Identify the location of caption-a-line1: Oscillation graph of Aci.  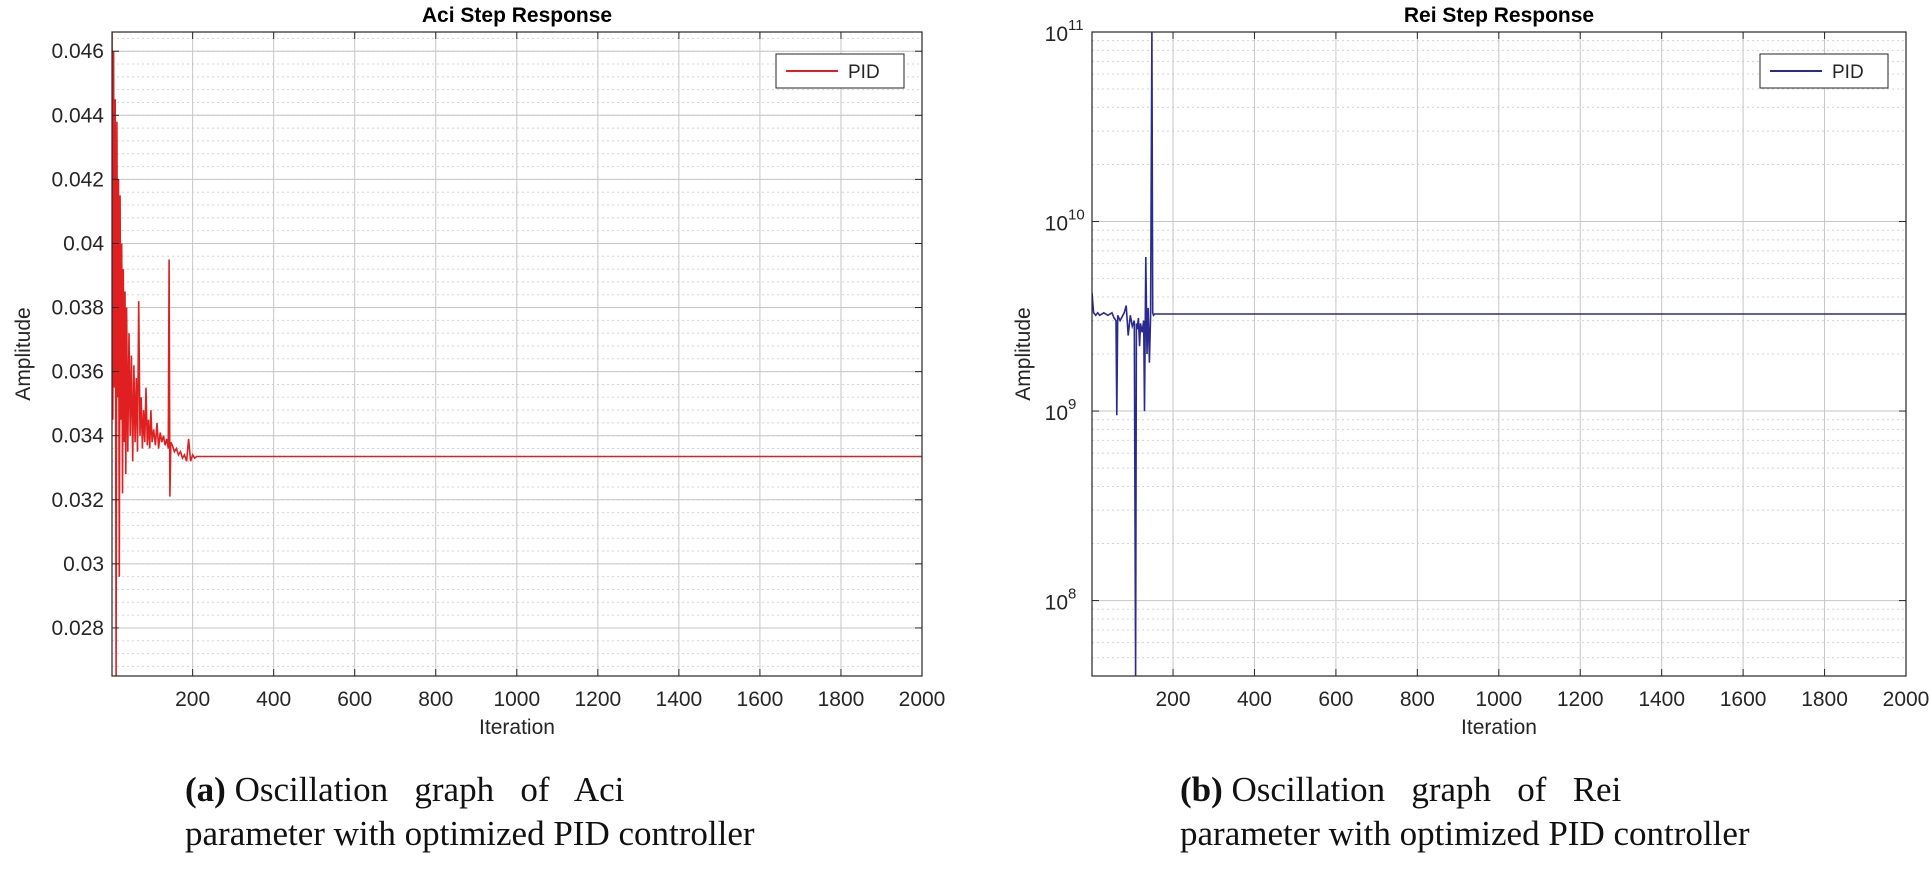
(429, 789).